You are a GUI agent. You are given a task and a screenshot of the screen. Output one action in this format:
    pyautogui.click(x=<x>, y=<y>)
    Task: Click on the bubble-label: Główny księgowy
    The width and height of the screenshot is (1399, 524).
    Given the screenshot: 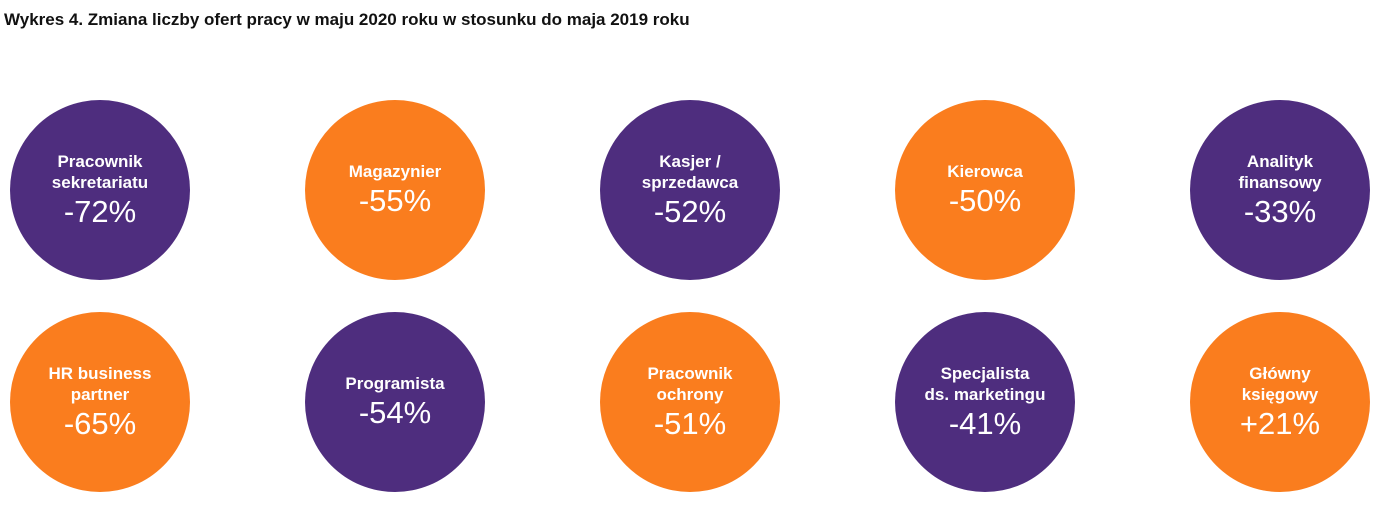 What is the action you would take?
    pyautogui.click(x=1280, y=383)
    